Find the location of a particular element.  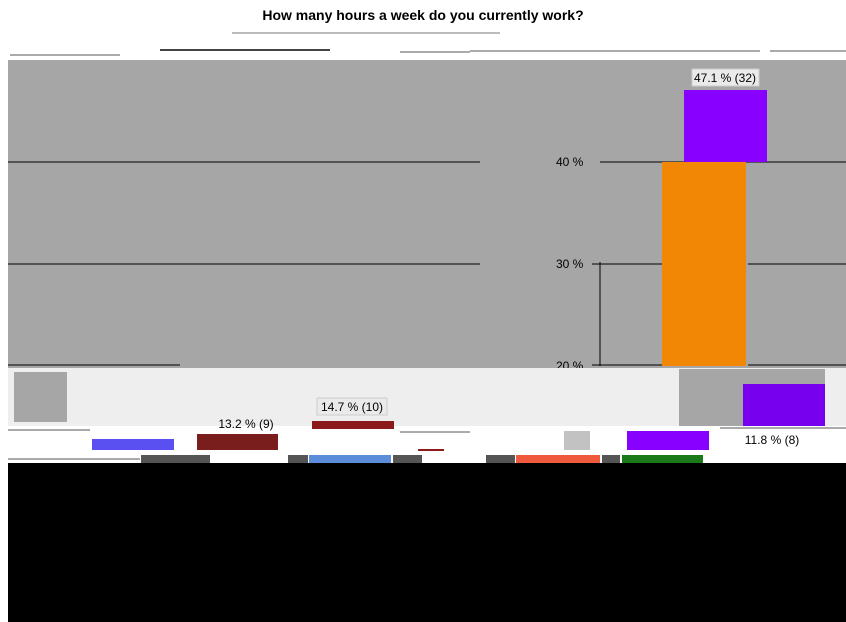

data-label-47-1: 47.1 % (32) is located at coordinates (725, 78).